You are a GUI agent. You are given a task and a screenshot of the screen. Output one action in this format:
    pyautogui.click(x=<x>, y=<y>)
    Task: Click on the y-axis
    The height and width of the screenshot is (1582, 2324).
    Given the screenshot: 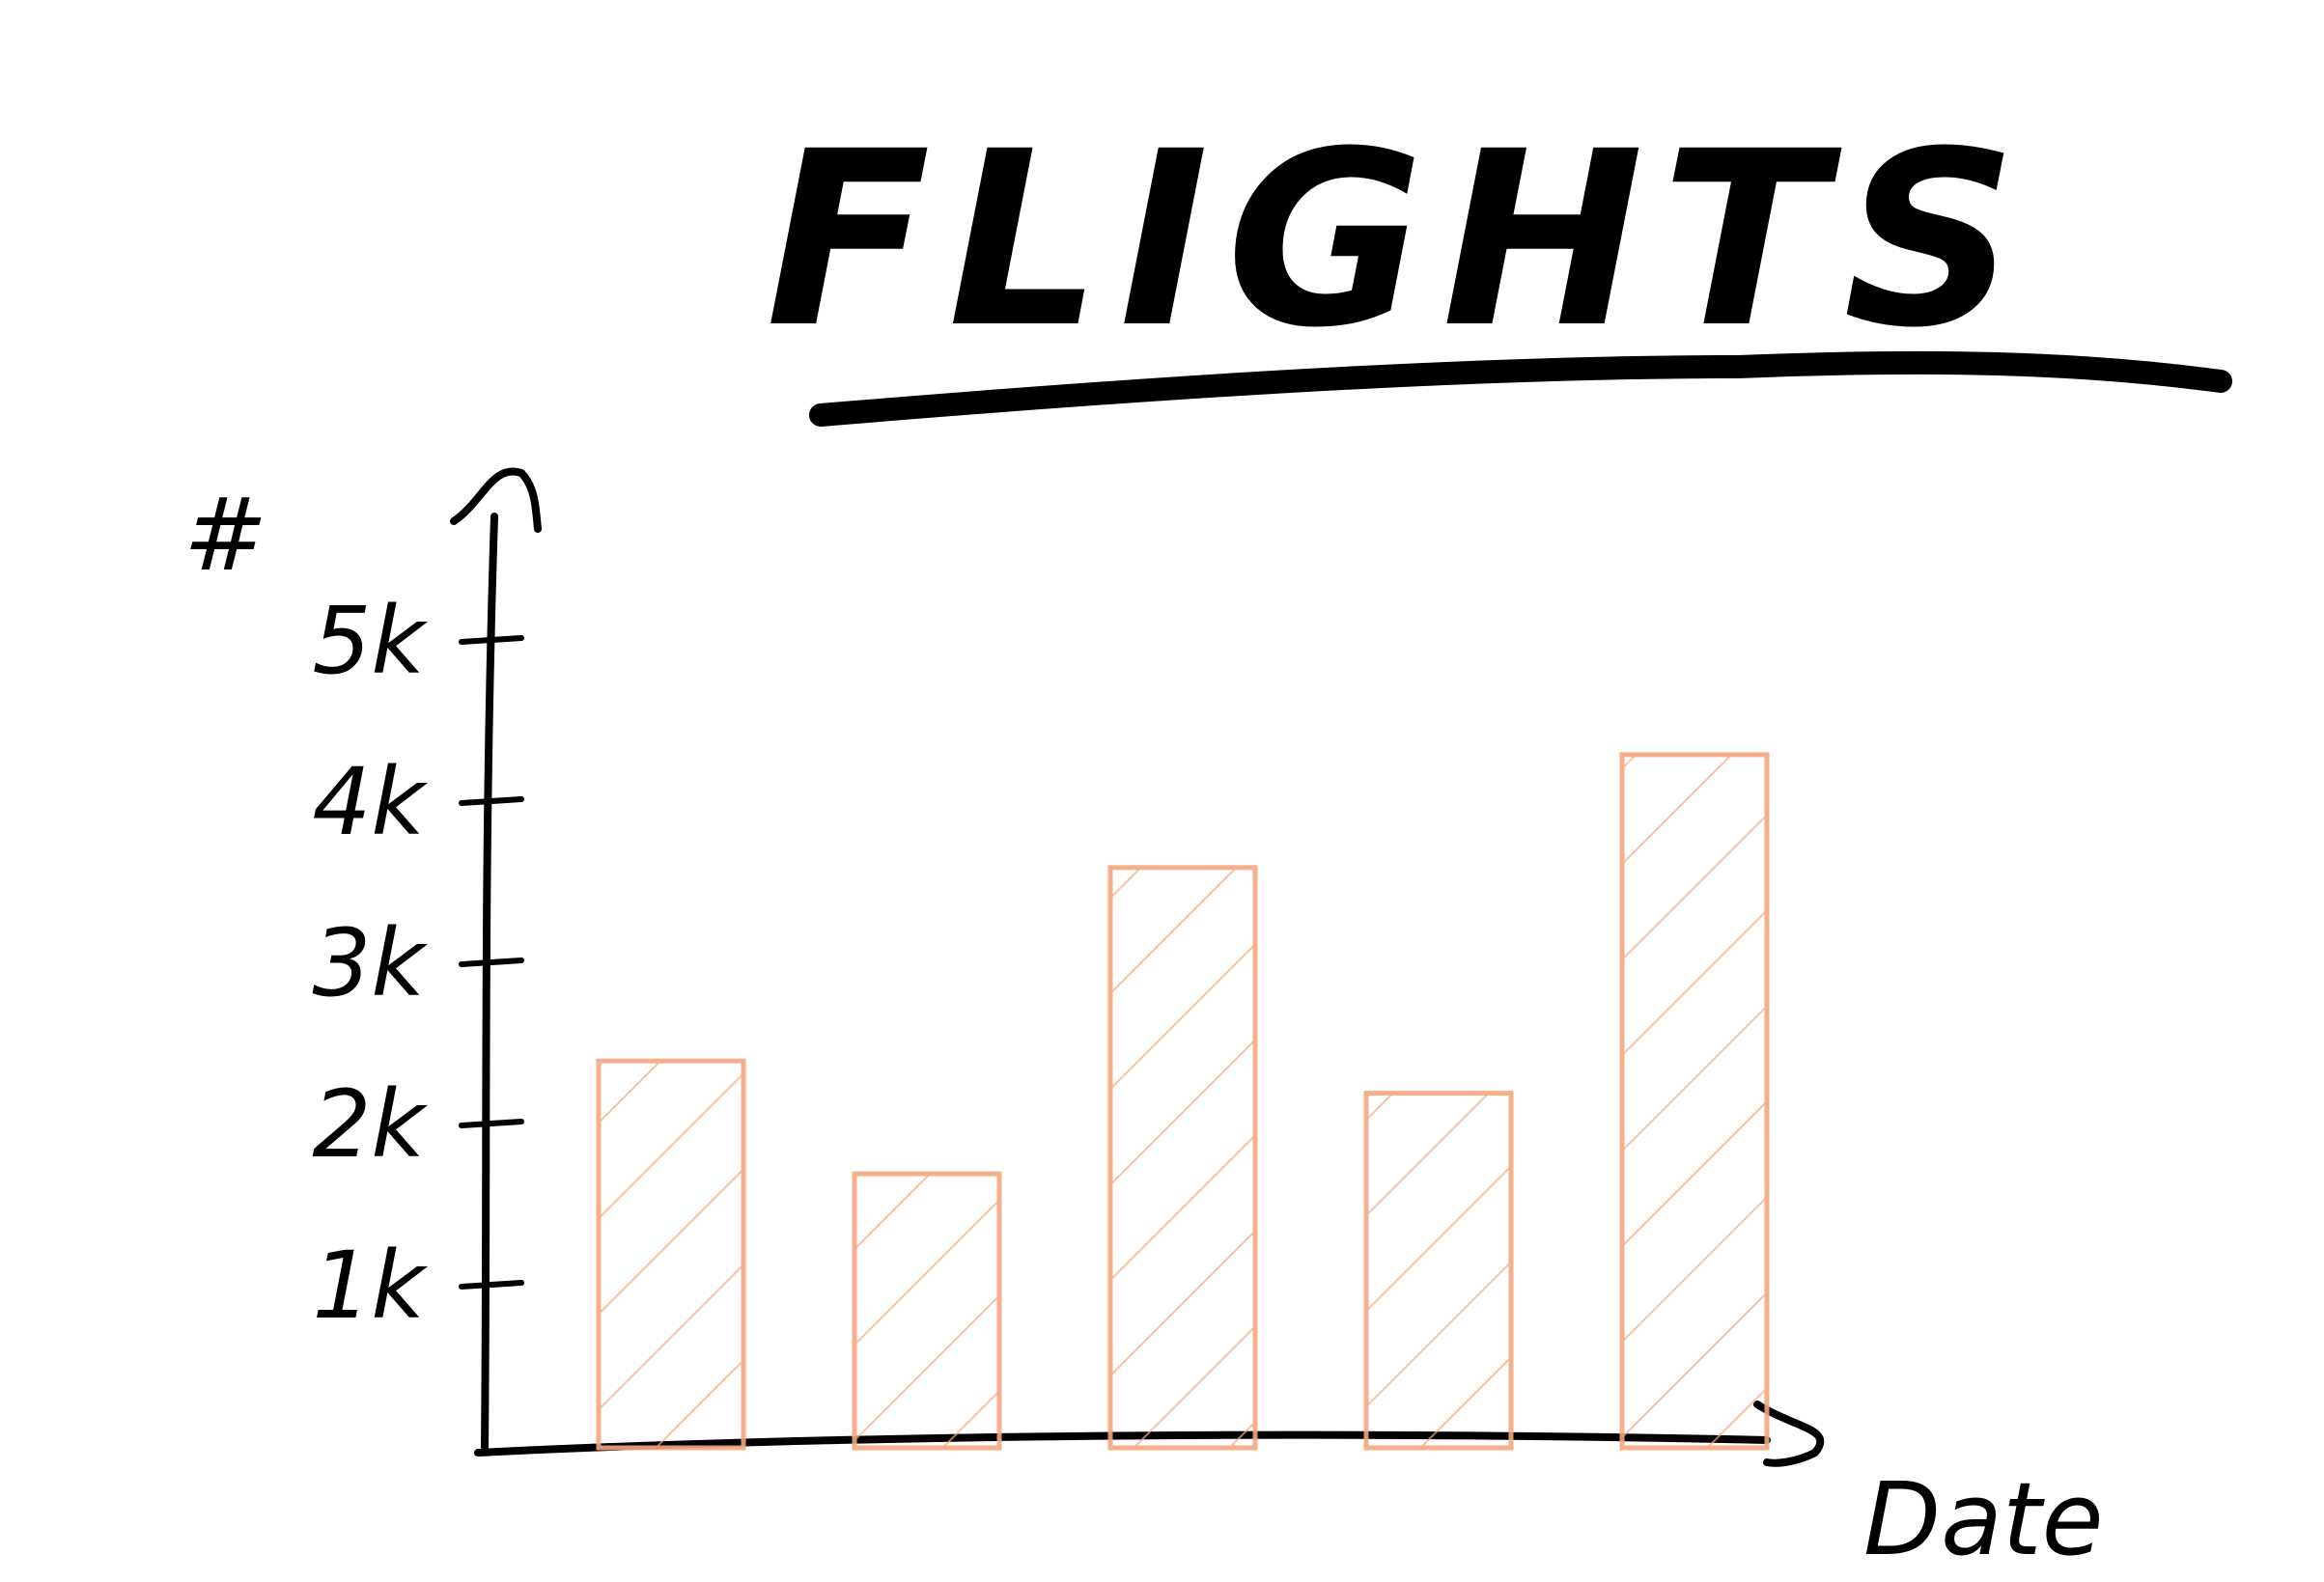 What is the action you would take?
    pyautogui.click(x=490, y=982)
    